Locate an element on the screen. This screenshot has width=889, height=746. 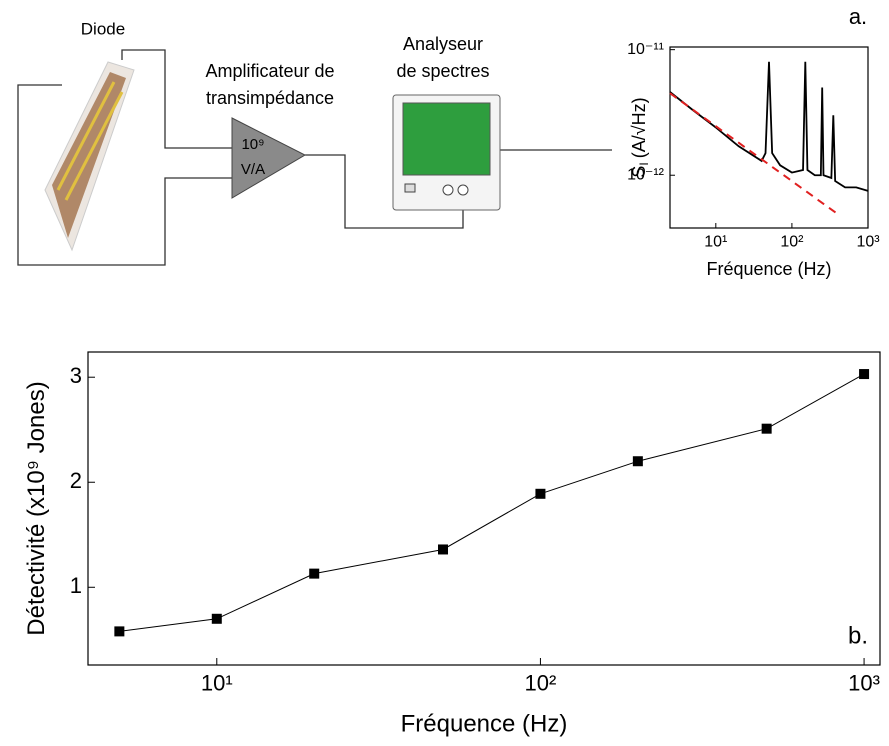
y-tick-label: 3 is located at coordinates (76, 375).